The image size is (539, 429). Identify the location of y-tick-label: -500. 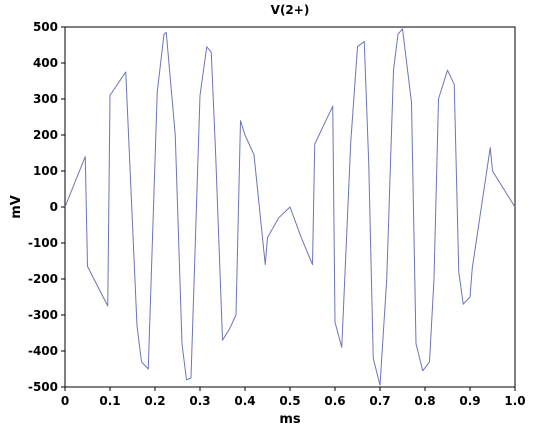
(43, 387).